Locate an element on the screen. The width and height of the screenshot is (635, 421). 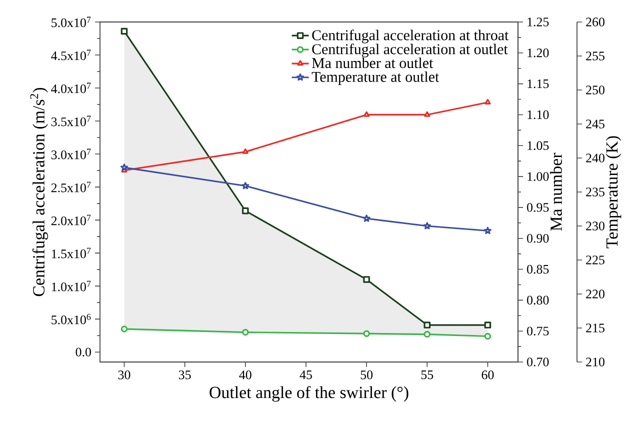
x-tick-label: 60 is located at coordinates (488, 375).